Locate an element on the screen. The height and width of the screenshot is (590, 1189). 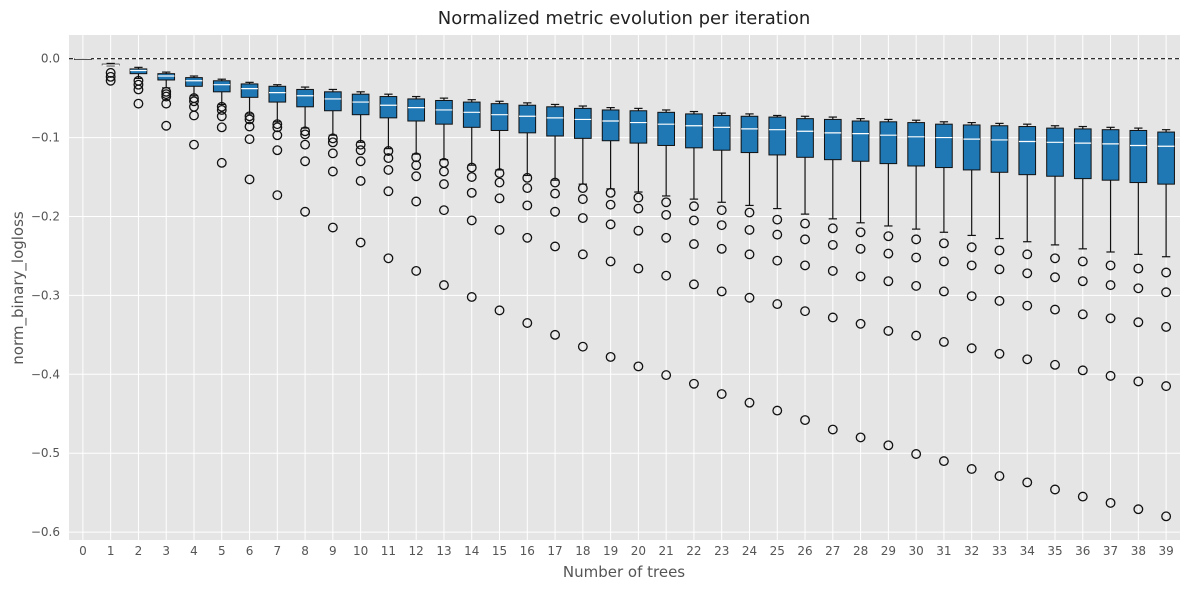
x-tick-label: 29 is located at coordinates (888, 551).